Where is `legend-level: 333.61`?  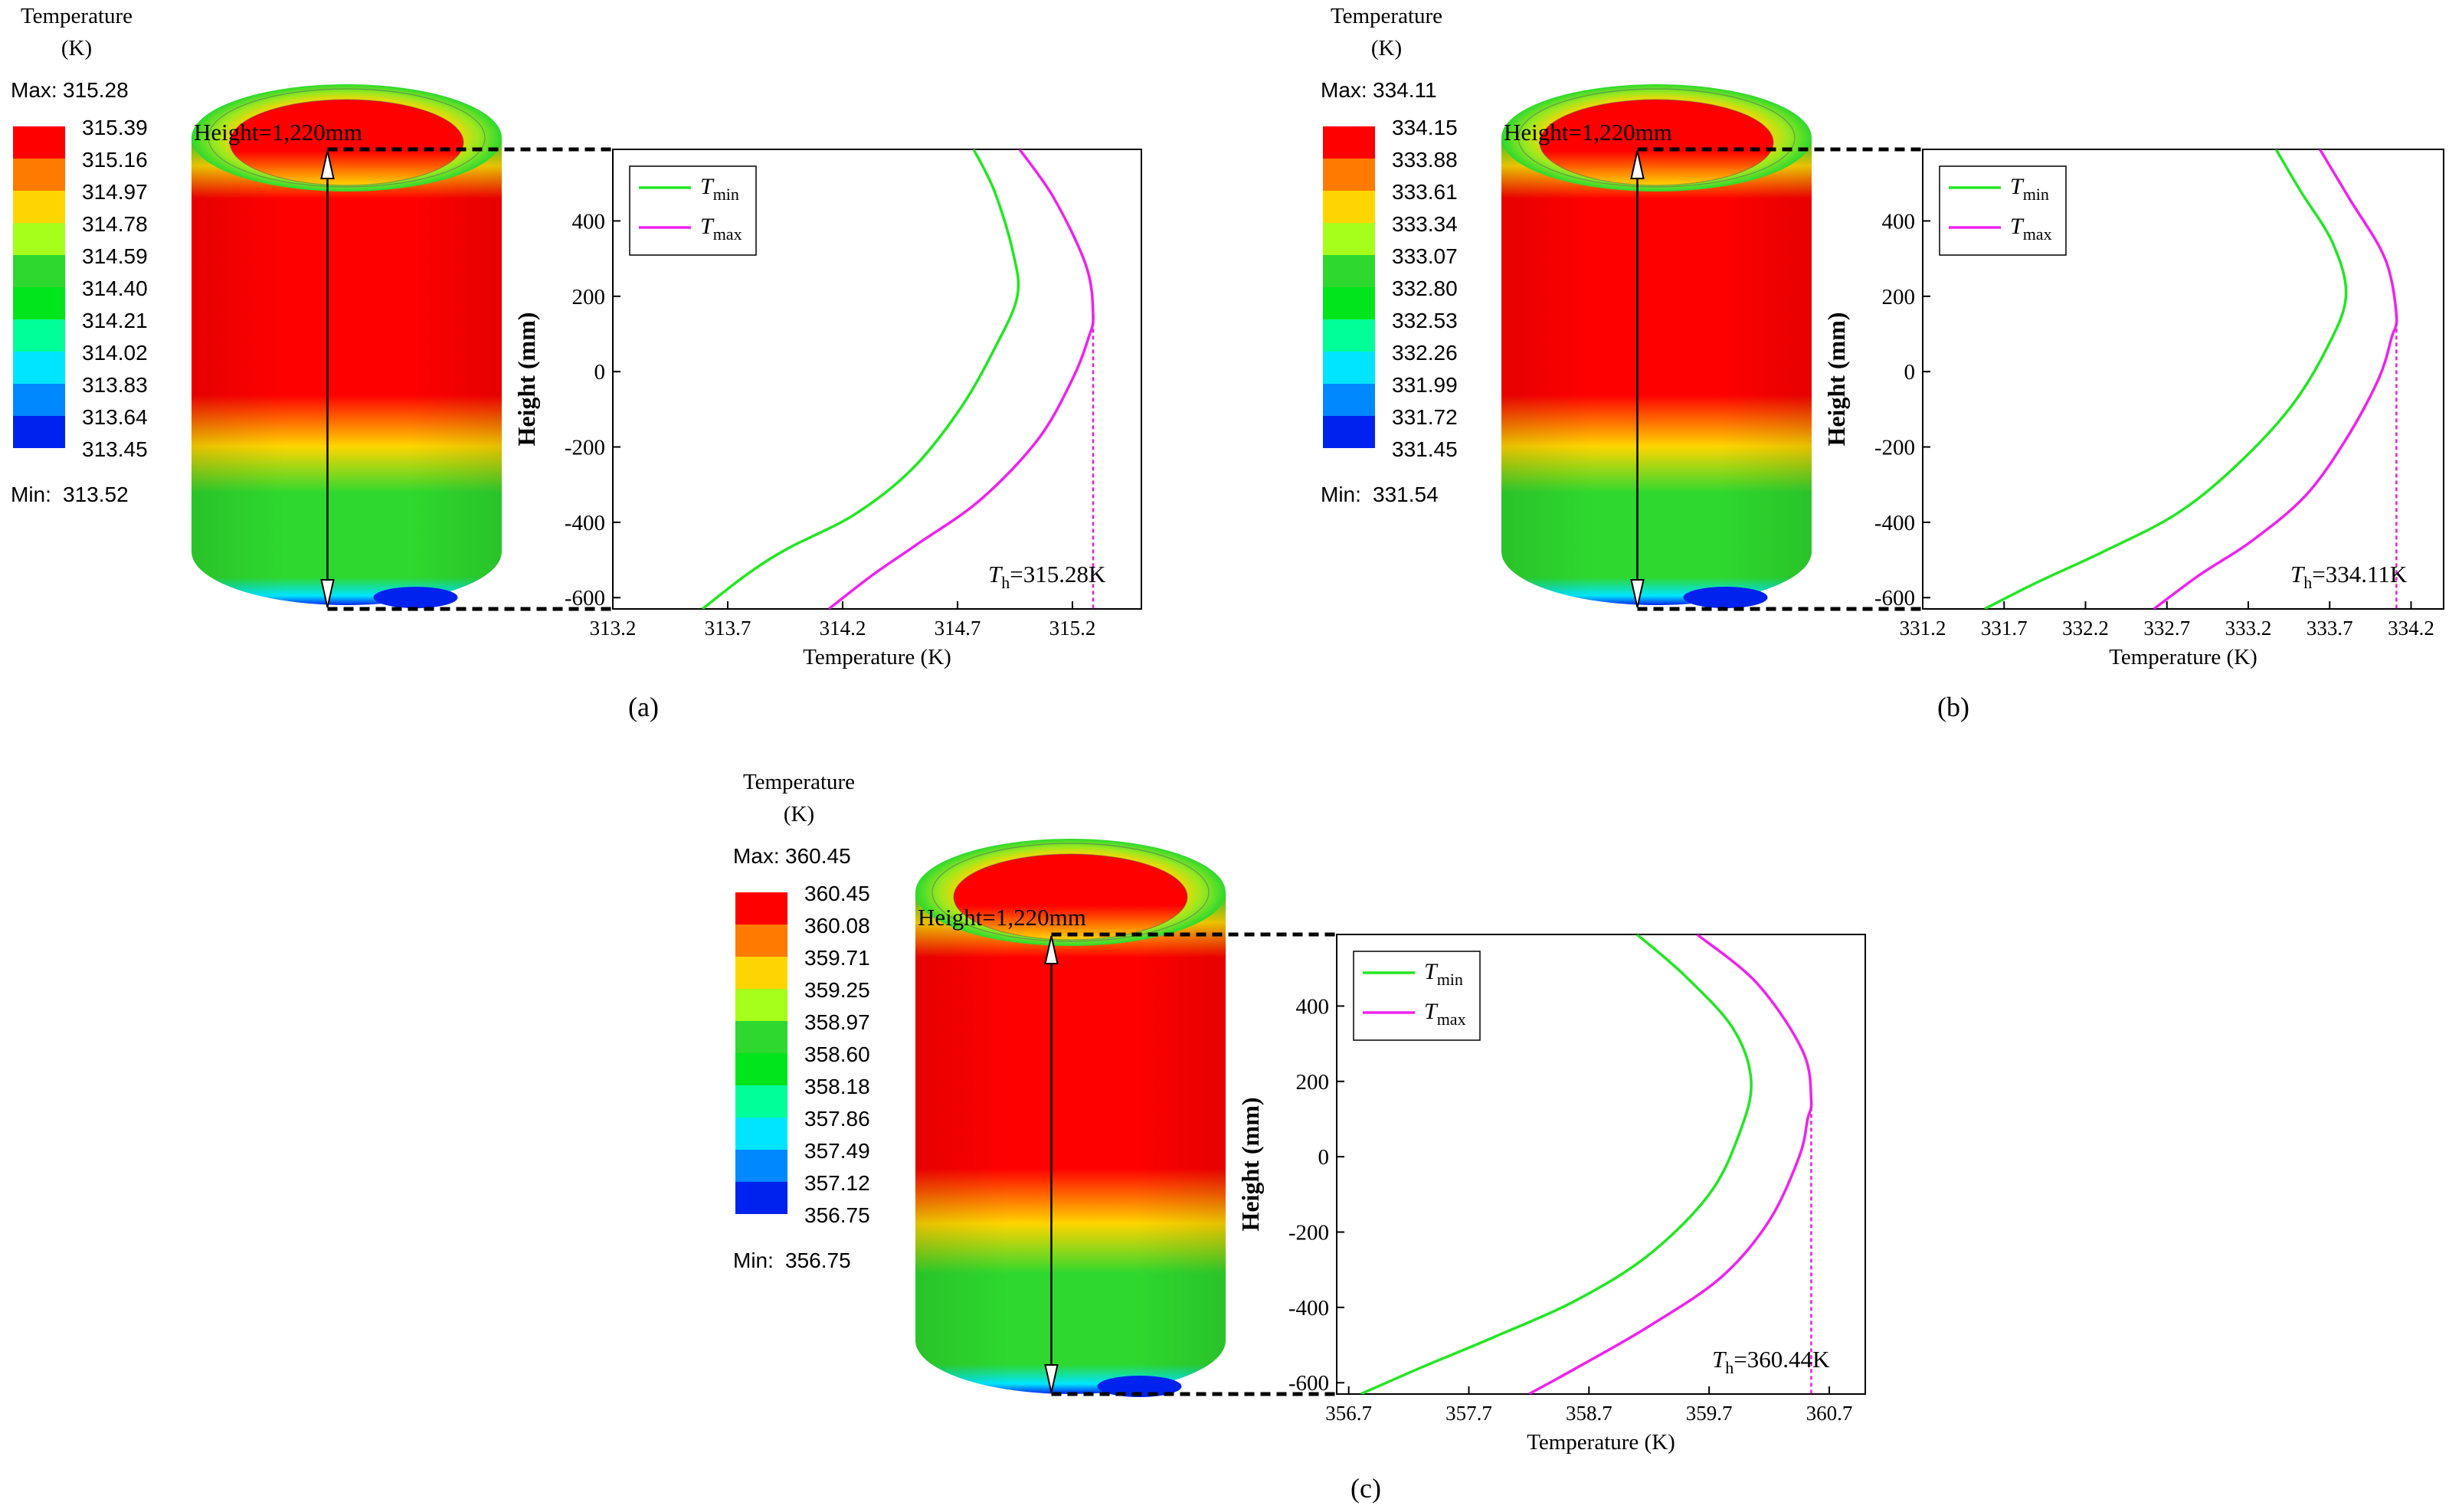
legend-level: 333.61 is located at coordinates (1425, 192).